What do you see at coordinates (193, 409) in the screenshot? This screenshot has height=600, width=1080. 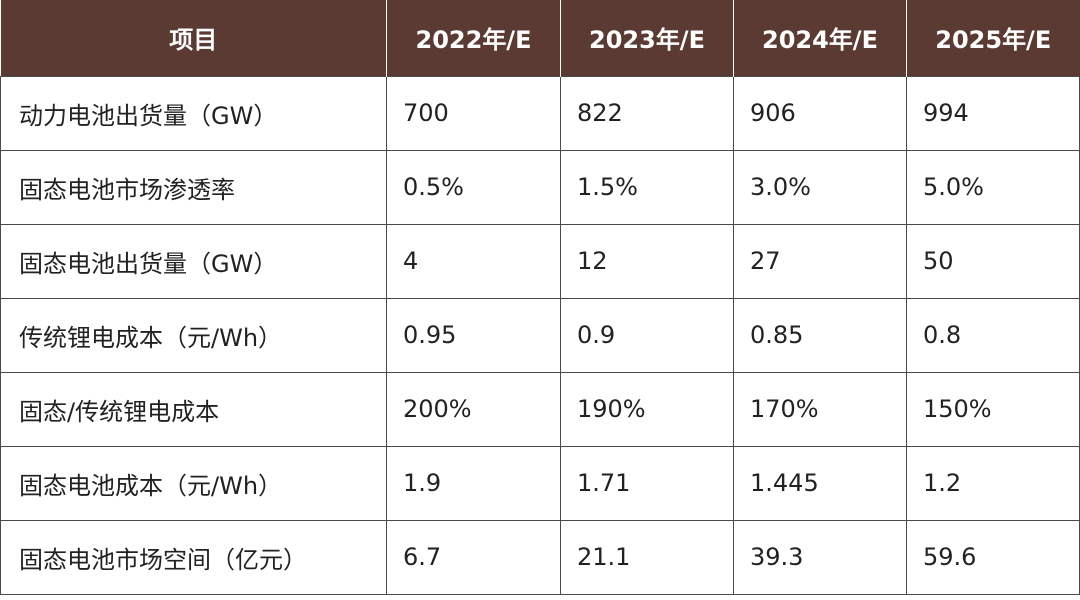 I see `row-label: 固态/传统锂电成本` at bounding box center [193, 409].